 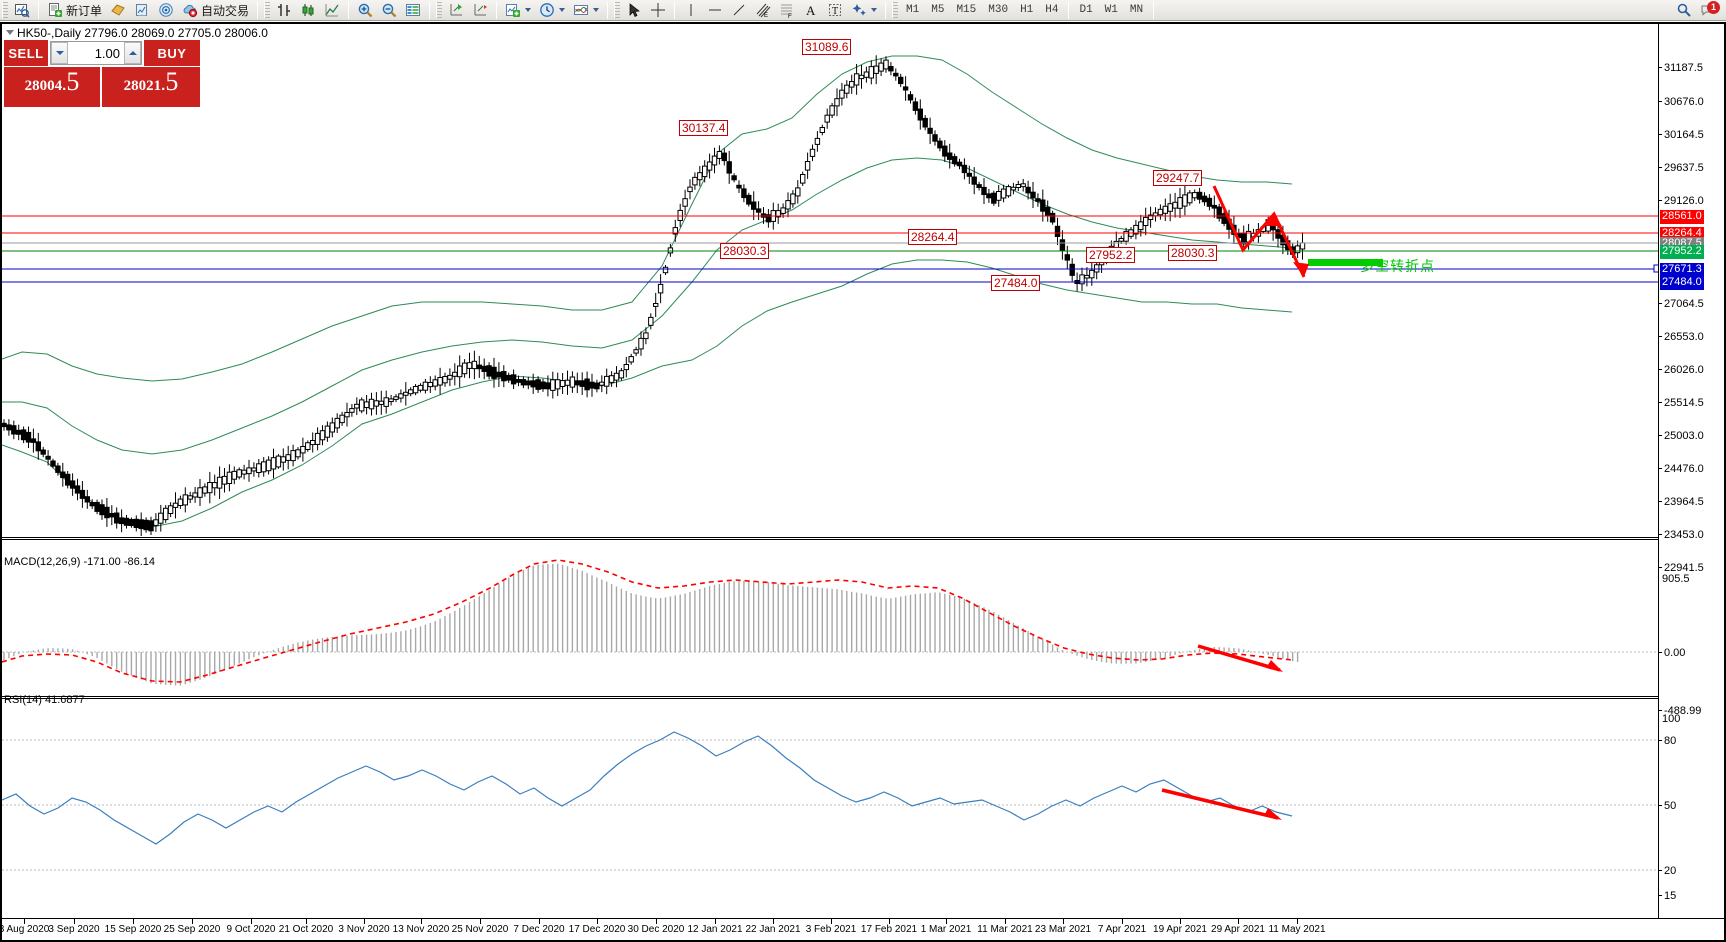 What do you see at coordinates (215, 10) in the screenshot?
I see `auto-trading-button: 自动交易` at bounding box center [215, 10].